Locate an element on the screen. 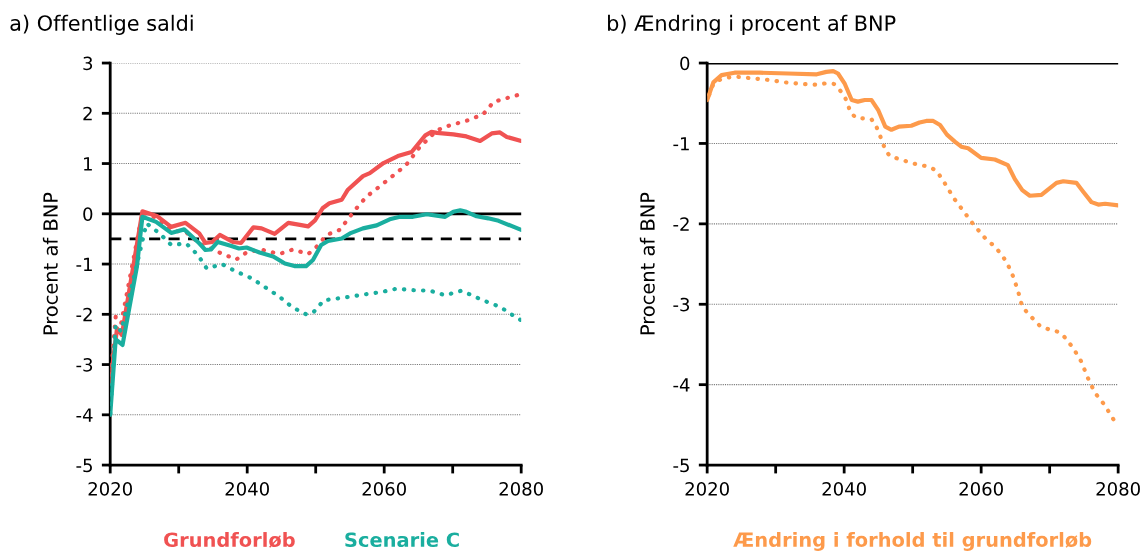  text: Ændring i forhold til grundforløb is located at coordinates (912, 541).